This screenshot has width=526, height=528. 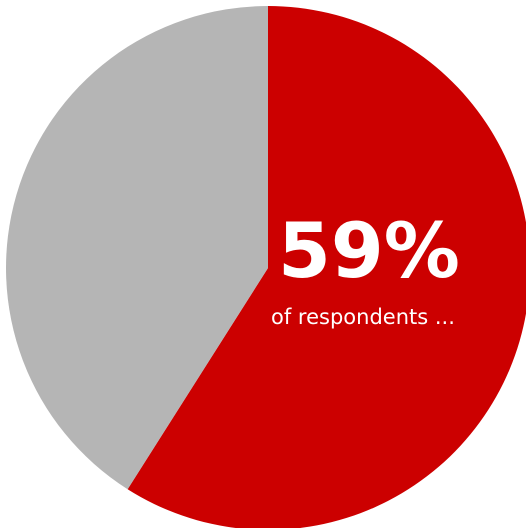 I want to click on percentage-value: 59%, so click(x=369, y=250).